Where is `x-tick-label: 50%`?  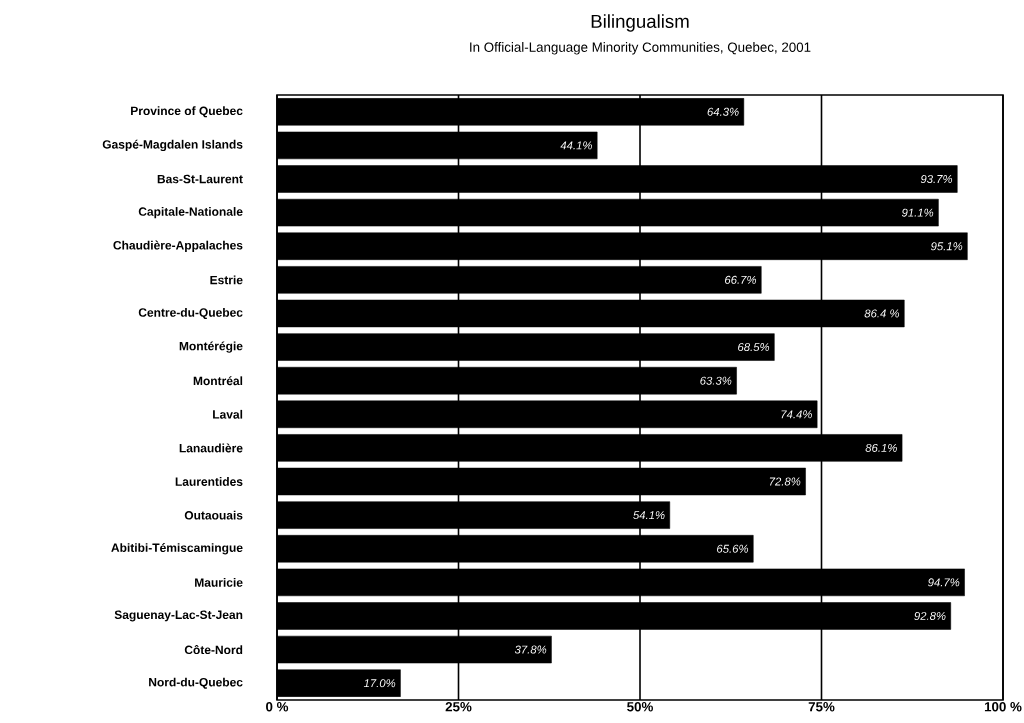 x-tick-label: 50% is located at coordinates (640, 707).